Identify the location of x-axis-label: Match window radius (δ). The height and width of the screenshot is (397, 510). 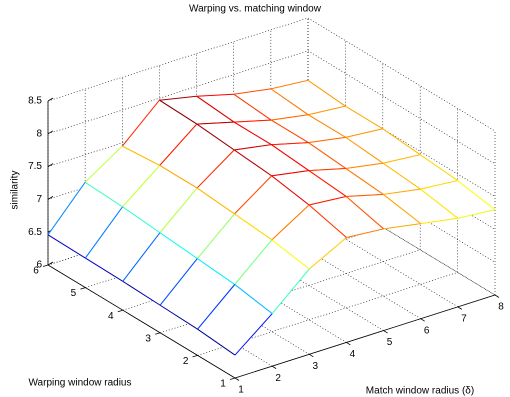
(420, 391).